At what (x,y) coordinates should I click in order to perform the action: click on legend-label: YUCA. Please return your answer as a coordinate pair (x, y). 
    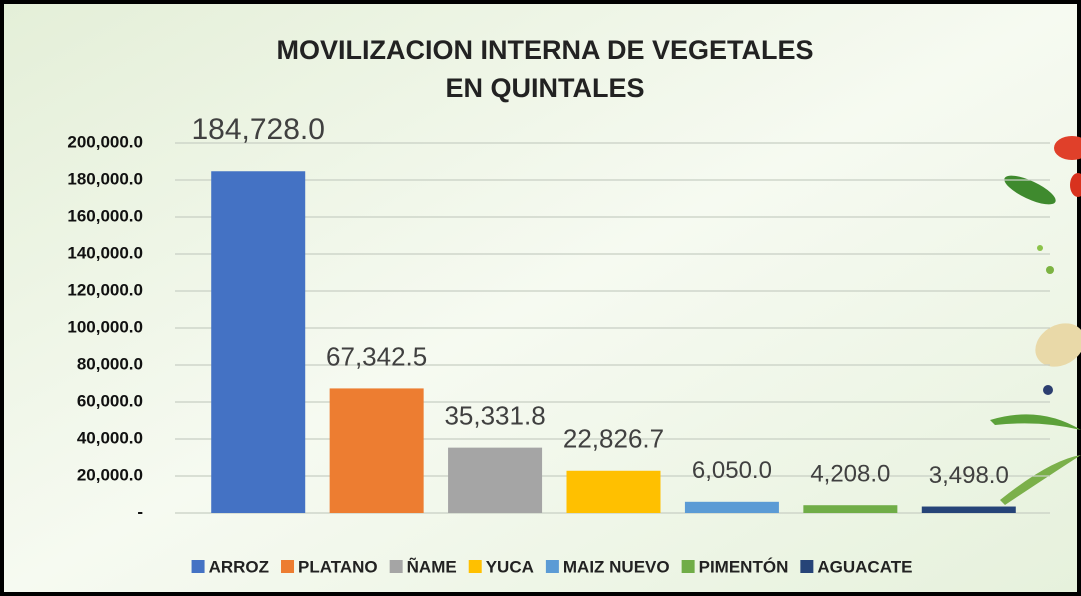
    Looking at the image, I should click on (510, 566).